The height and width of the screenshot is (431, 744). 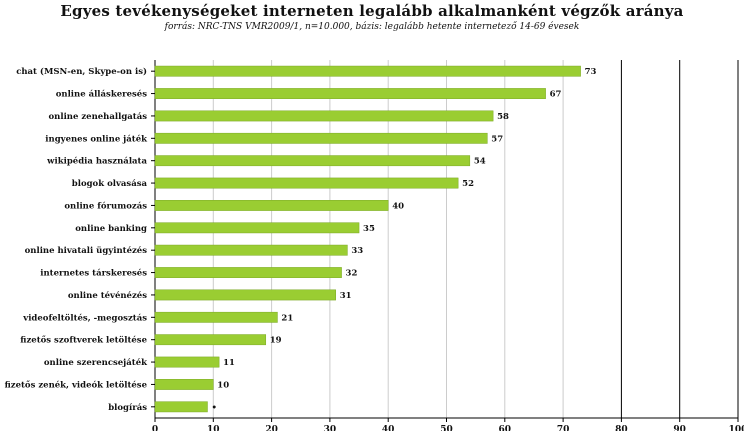 What do you see at coordinates (346, 296) in the screenshot?
I see `data-label-10: 31` at bounding box center [346, 296].